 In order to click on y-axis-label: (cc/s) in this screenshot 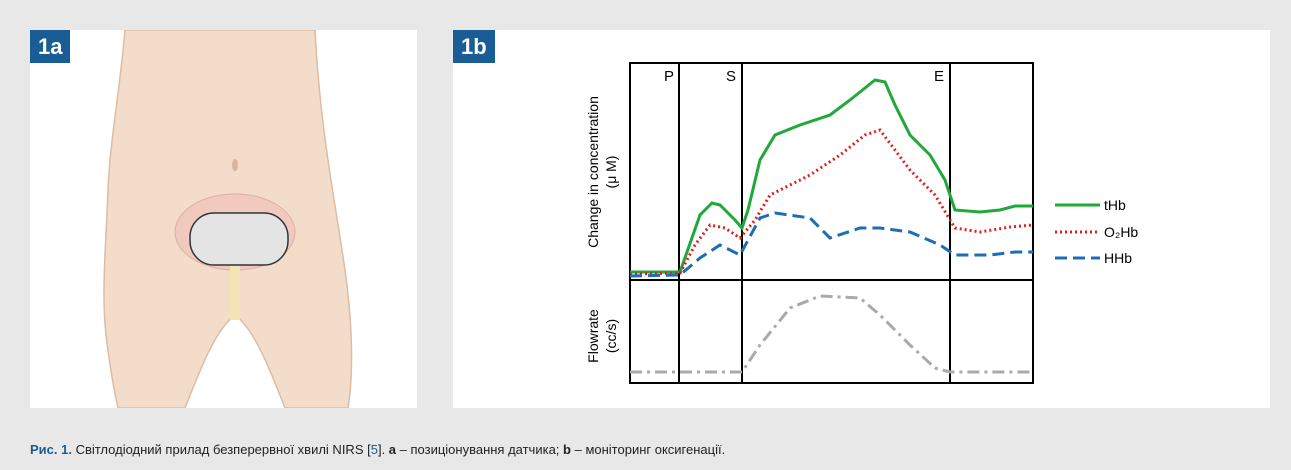, I will do `click(611, 336)`.